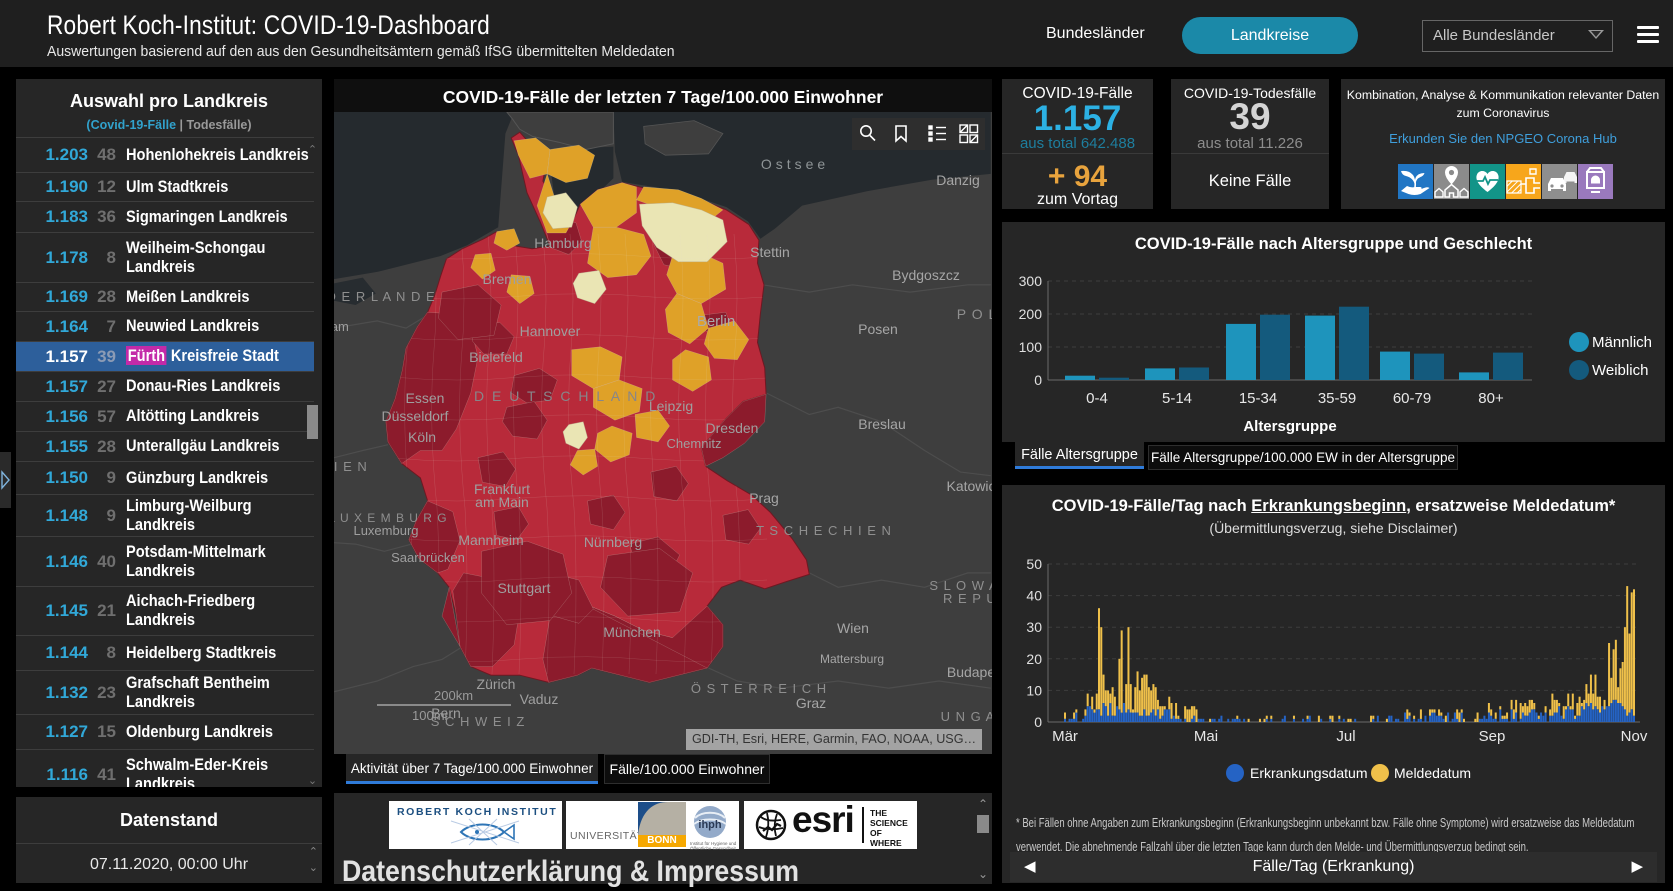 The height and width of the screenshot is (891, 1673). What do you see at coordinates (1337, 398) in the screenshot?
I see `svg-text: 35-59` at bounding box center [1337, 398].